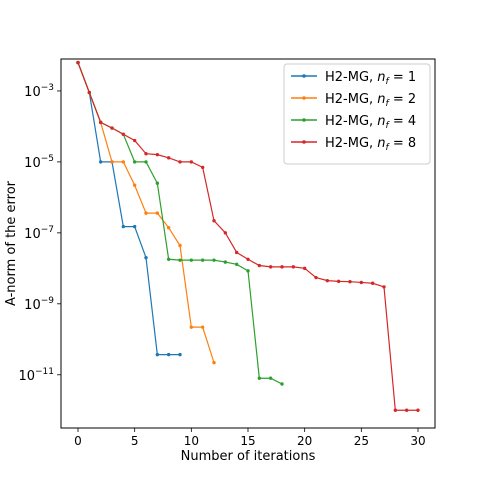 Image resolution: width=483 pixels, height=483 pixels. What do you see at coordinates (135, 441) in the screenshot?
I see `x-tick-label: 5` at bounding box center [135, 441].